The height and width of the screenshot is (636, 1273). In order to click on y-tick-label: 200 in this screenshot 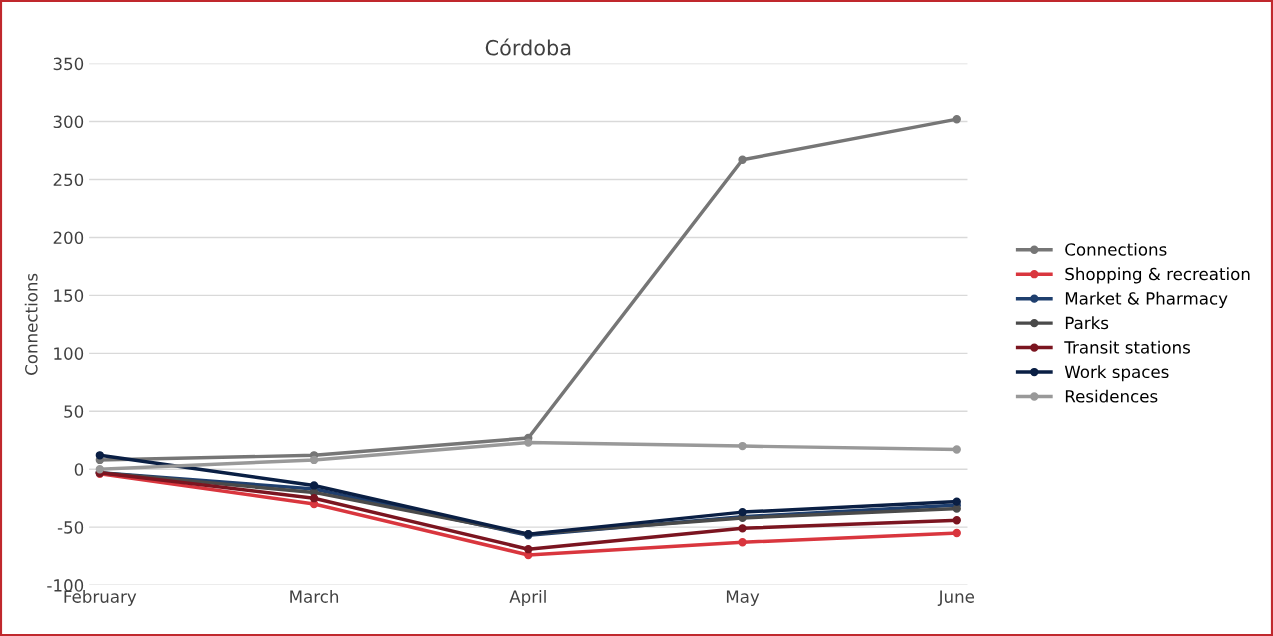, I will do `click(68, 238)`.